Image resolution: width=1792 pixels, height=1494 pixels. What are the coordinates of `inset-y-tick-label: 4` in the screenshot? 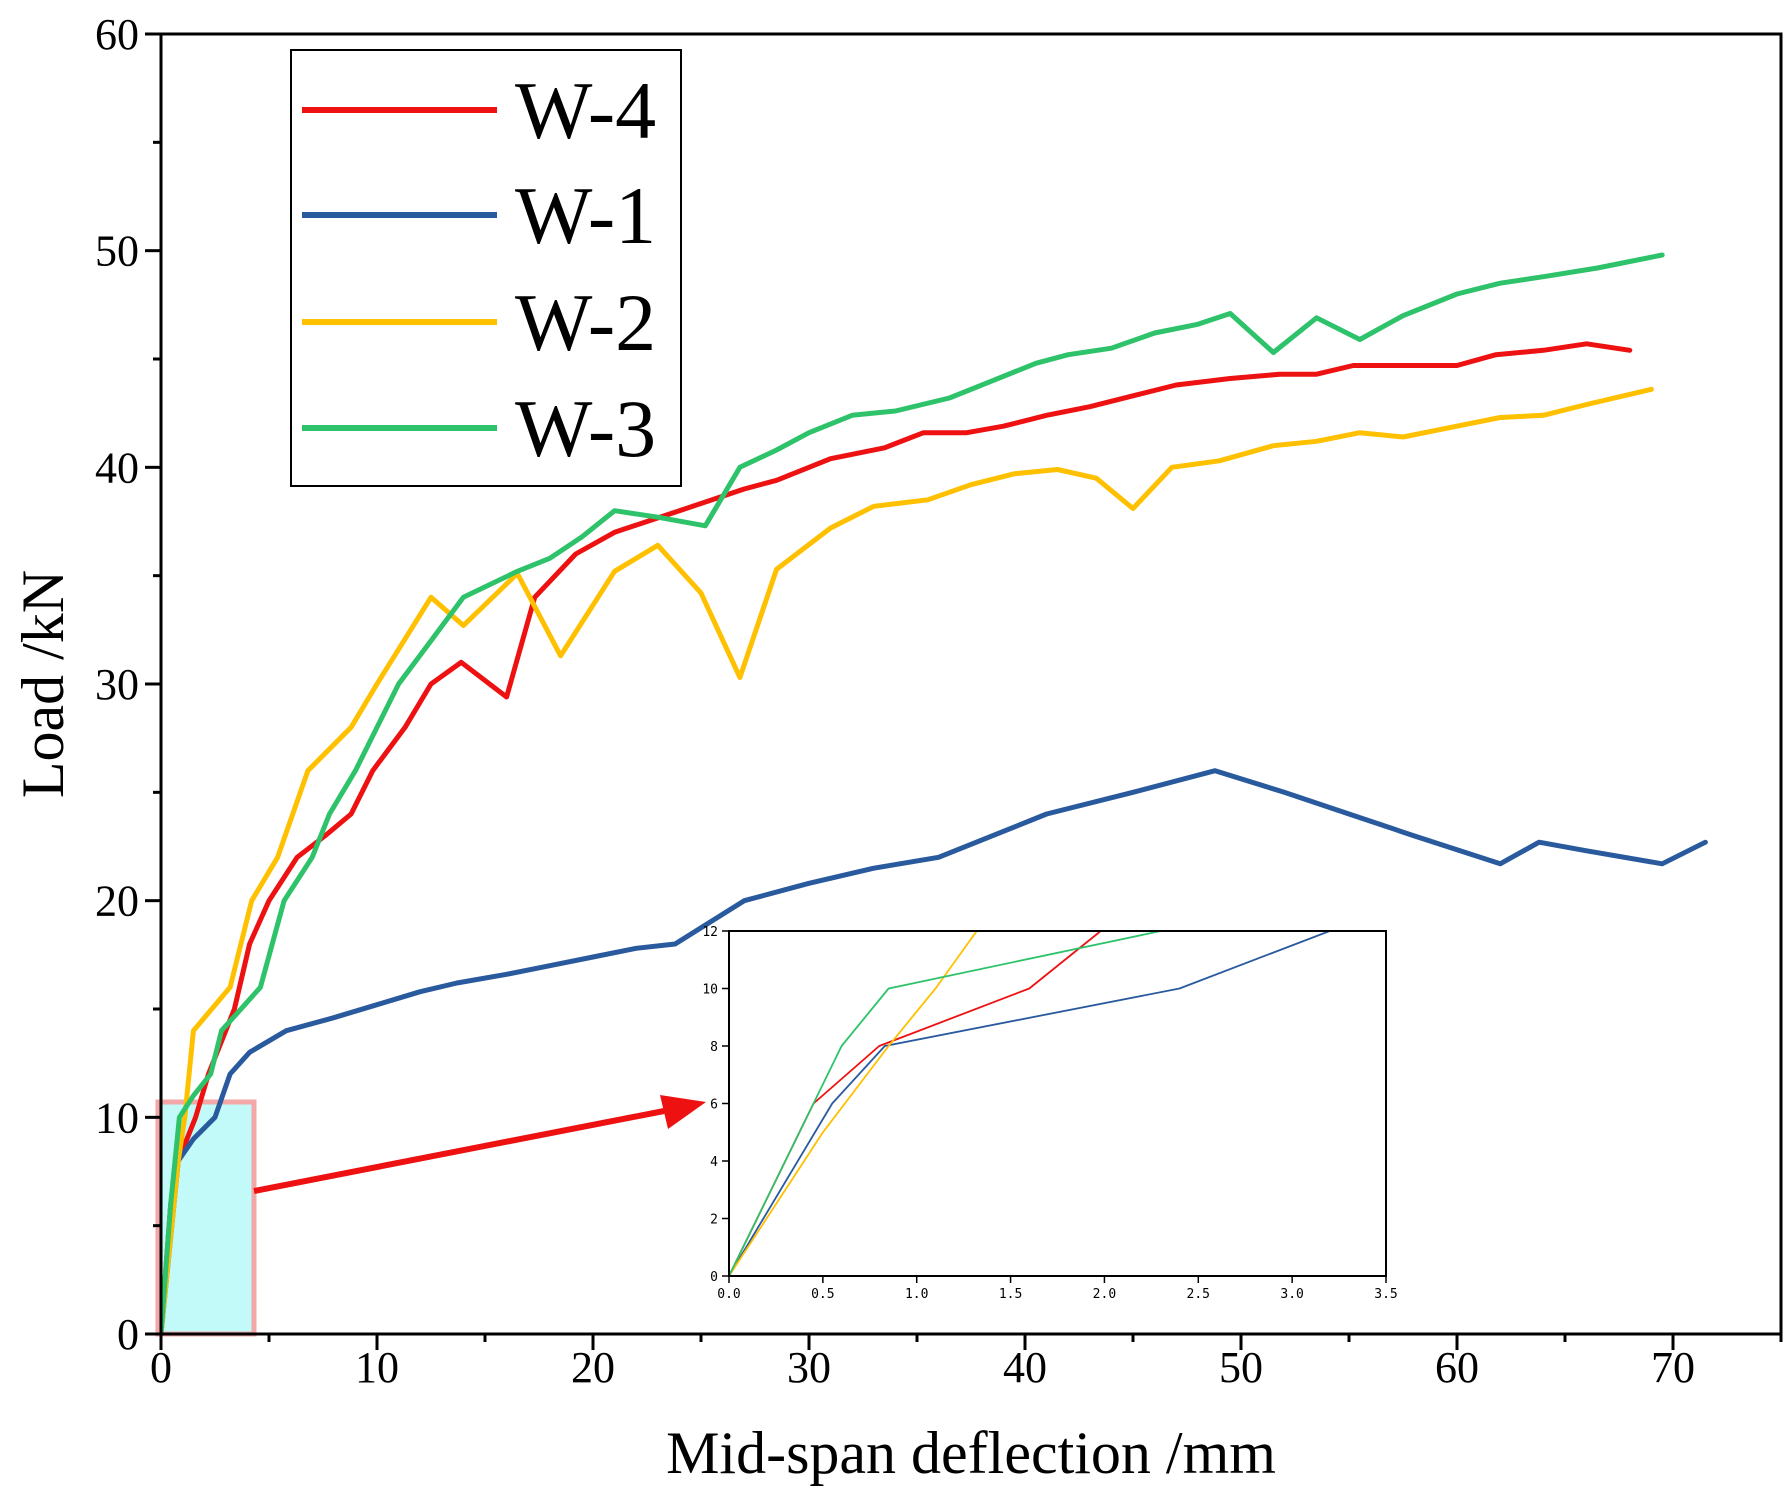 It's located at (714, 1162).